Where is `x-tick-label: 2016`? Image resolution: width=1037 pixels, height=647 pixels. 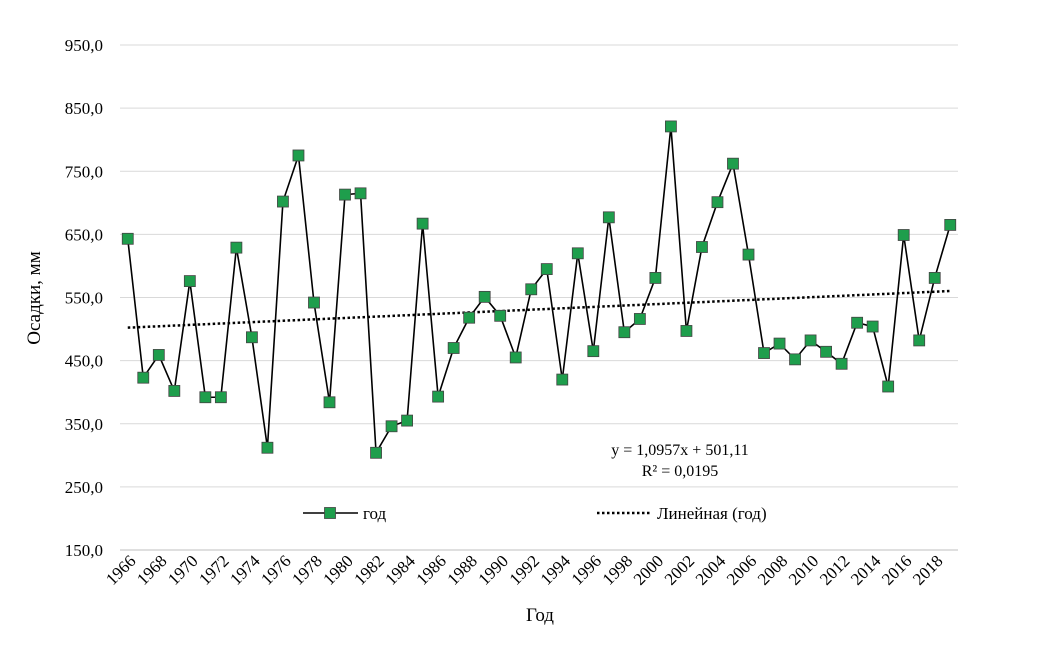
x-tick-label: 2016 is located at coordinates (896, 569).